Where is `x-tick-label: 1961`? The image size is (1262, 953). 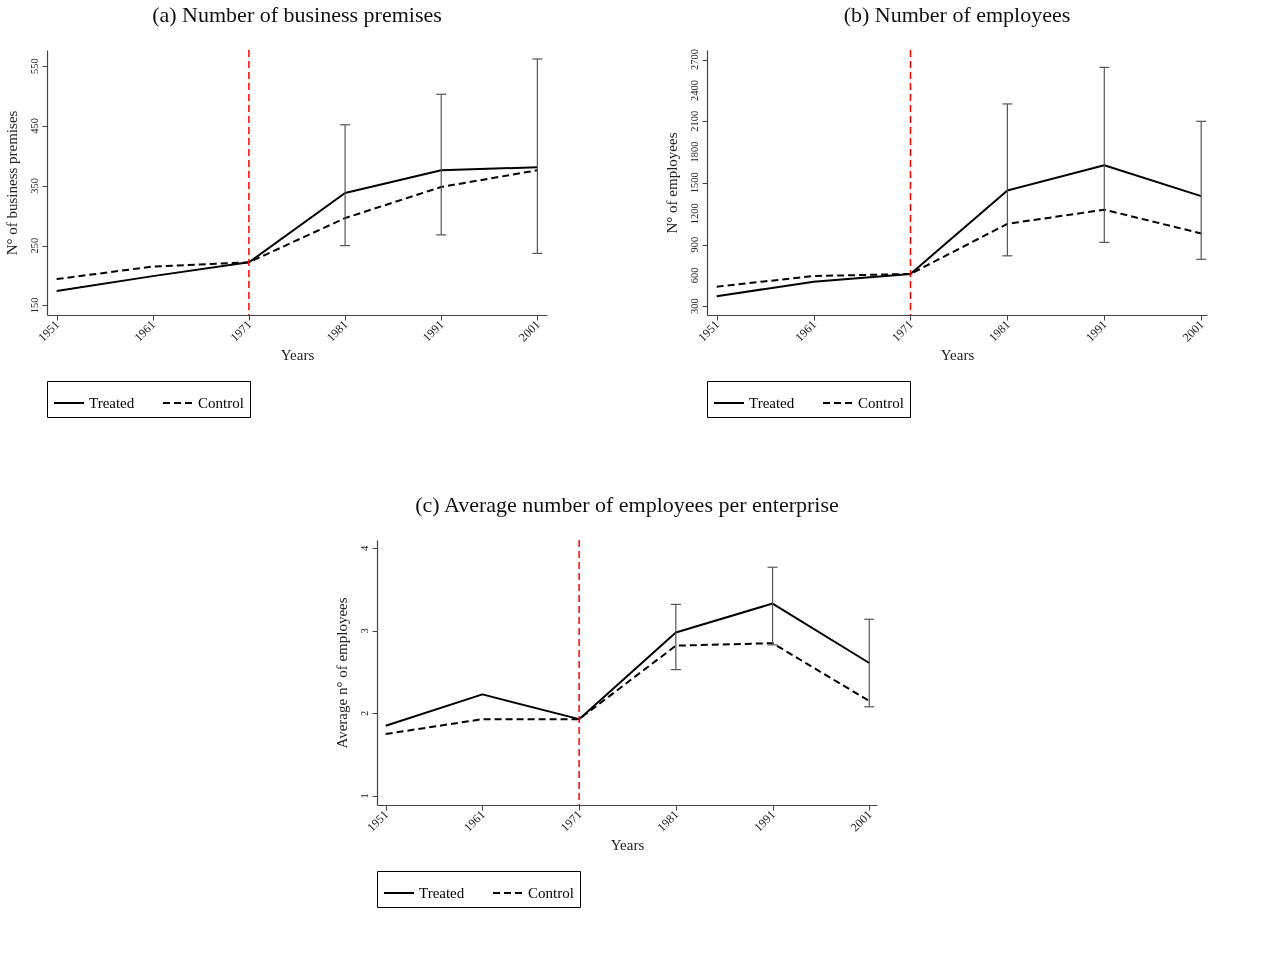
x-tick-label: 1961 is located at coordinates (145, 331).